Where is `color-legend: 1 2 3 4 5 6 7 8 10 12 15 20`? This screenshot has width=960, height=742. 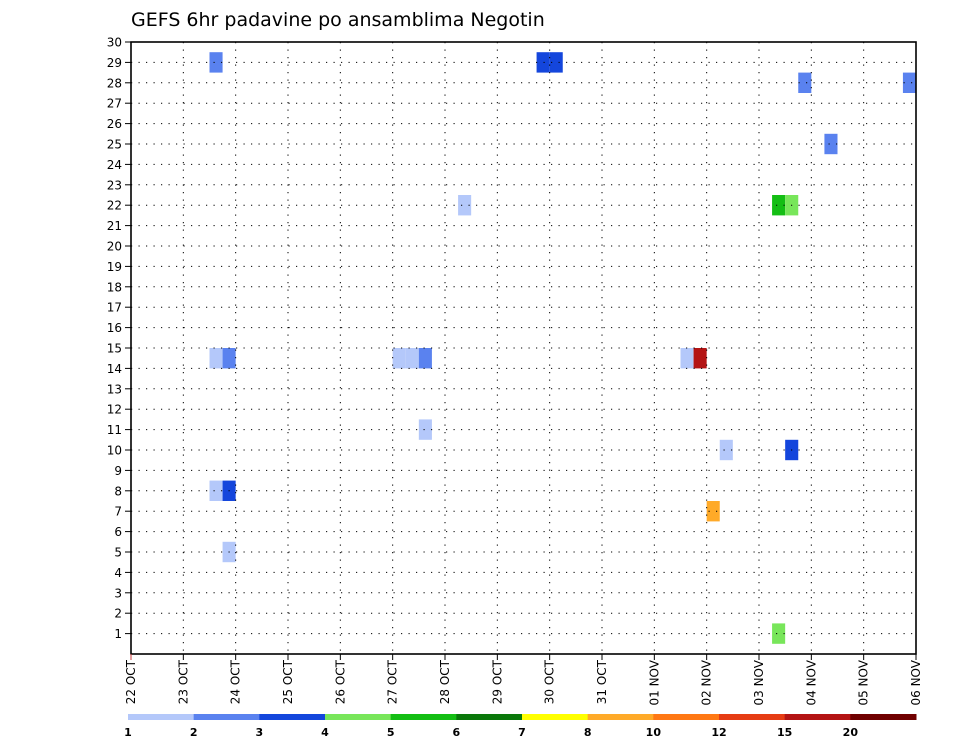 color-legend: 1 2 3 4 5 6 7 8 10 12 15 20 is located at coordinates (520, 726).